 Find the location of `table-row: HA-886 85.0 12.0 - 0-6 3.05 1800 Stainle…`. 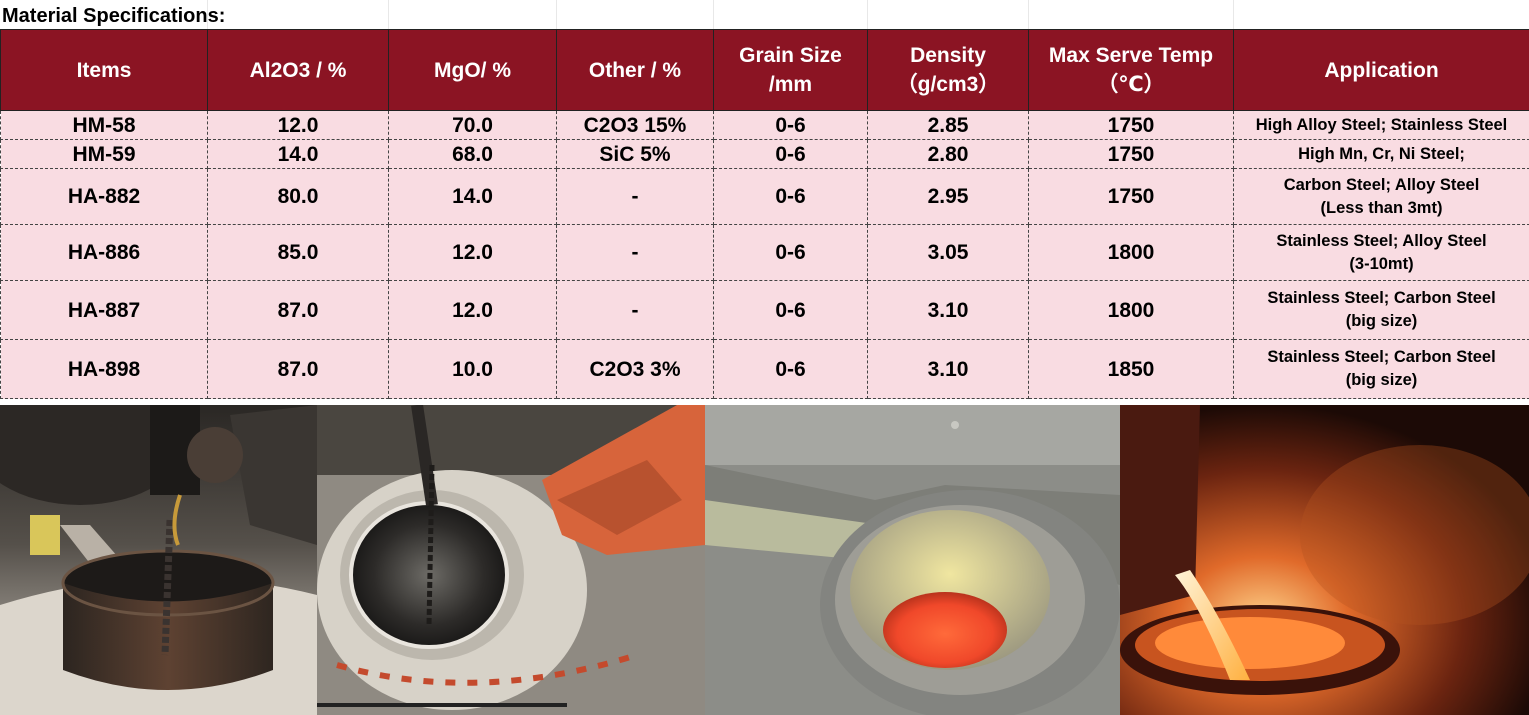

table-row: HA-886 85.0 12.0 - 0-6 3.05 1800 Stainle… is located at coordinates (764, 252).